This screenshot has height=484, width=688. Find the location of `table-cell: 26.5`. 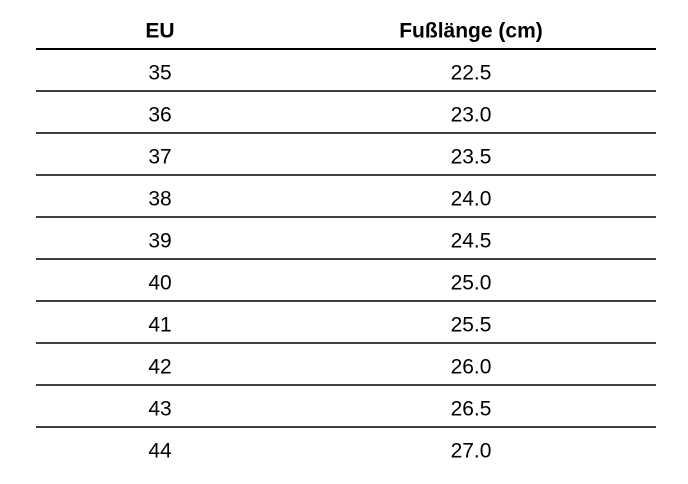

table-cell: 26.5 is located at coordinates (471, 409).